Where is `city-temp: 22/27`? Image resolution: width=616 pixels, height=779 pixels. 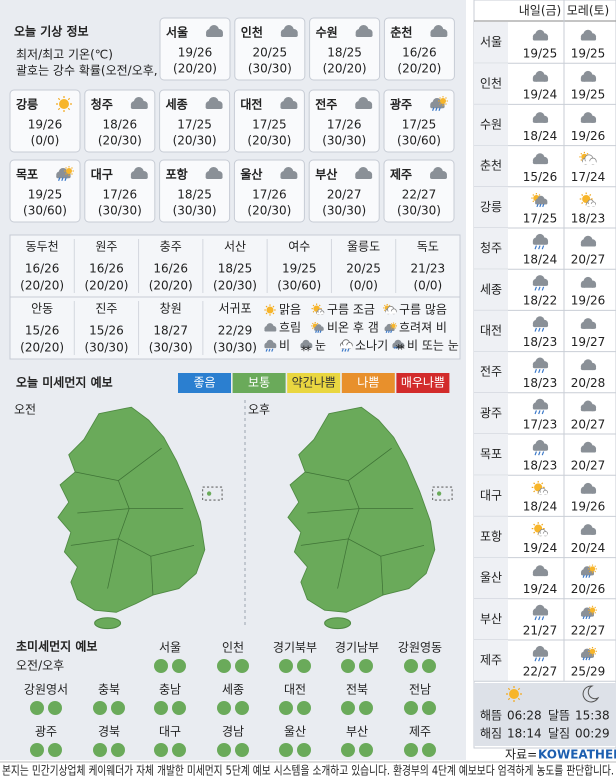 city-temp: 22/27 is located at coordinates (419, 195).